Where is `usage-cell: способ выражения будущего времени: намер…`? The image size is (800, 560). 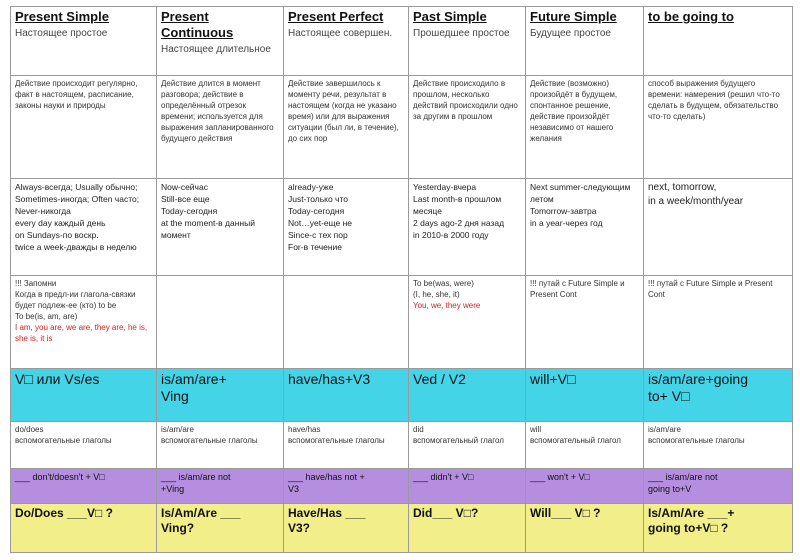
usage-cell: способ выражения будущего времени: намер… is located at coordinates (718, 127).